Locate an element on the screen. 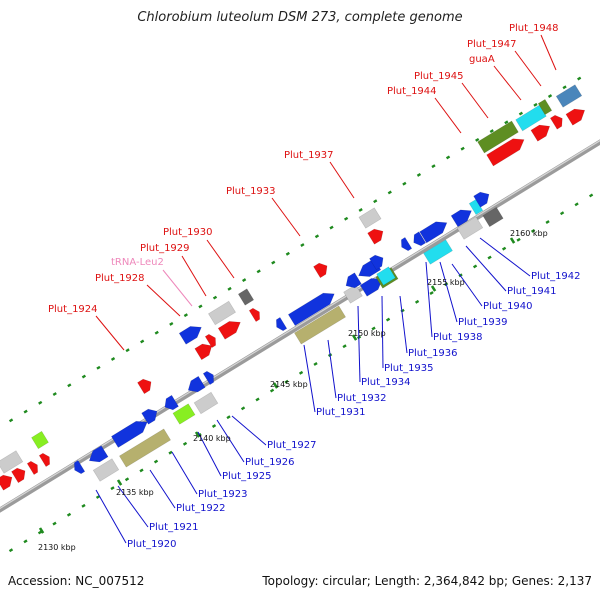  label-plut_1928-leader is located at coordinates (163, 300).